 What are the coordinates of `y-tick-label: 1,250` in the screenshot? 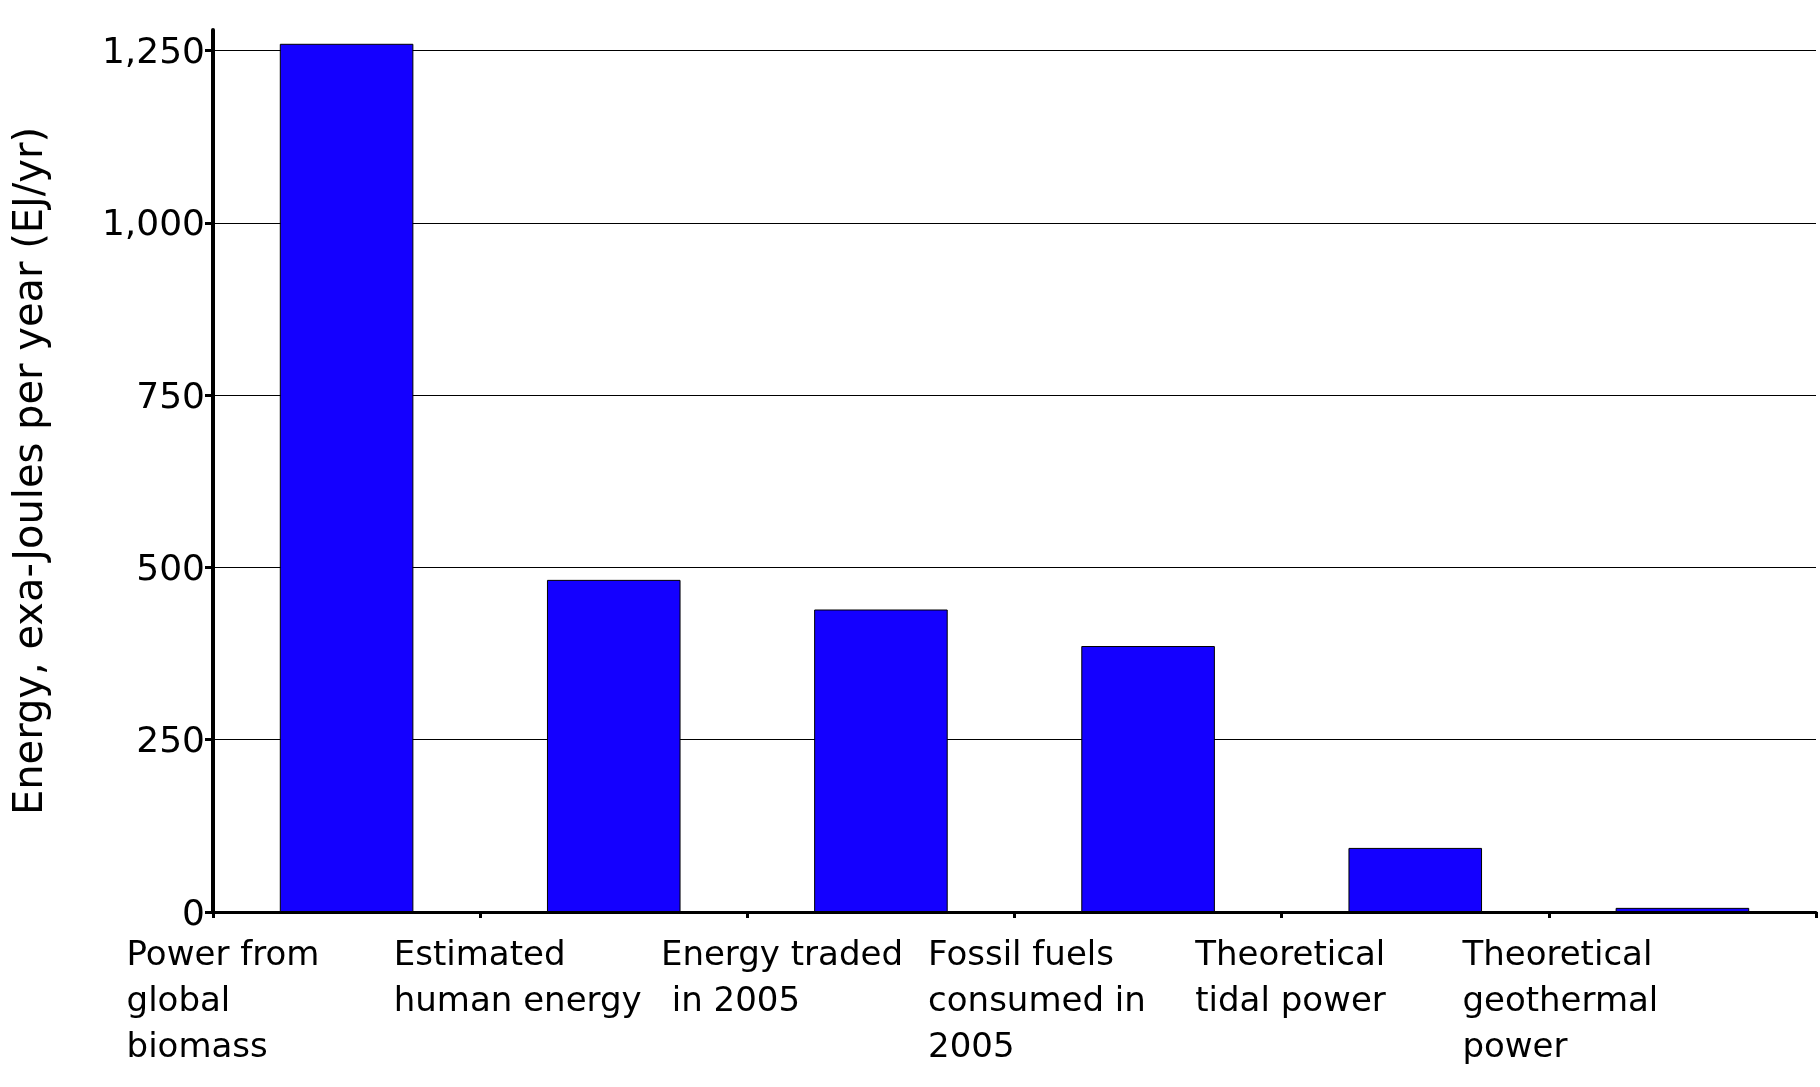 It's located at (153, 51).